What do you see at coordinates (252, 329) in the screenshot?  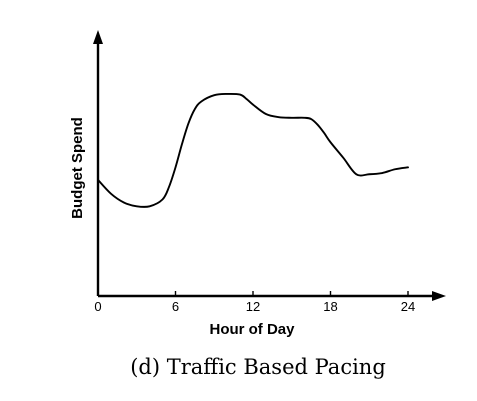 I see `x-axis-title: Hour of Day` at bounding box center [252, 329].